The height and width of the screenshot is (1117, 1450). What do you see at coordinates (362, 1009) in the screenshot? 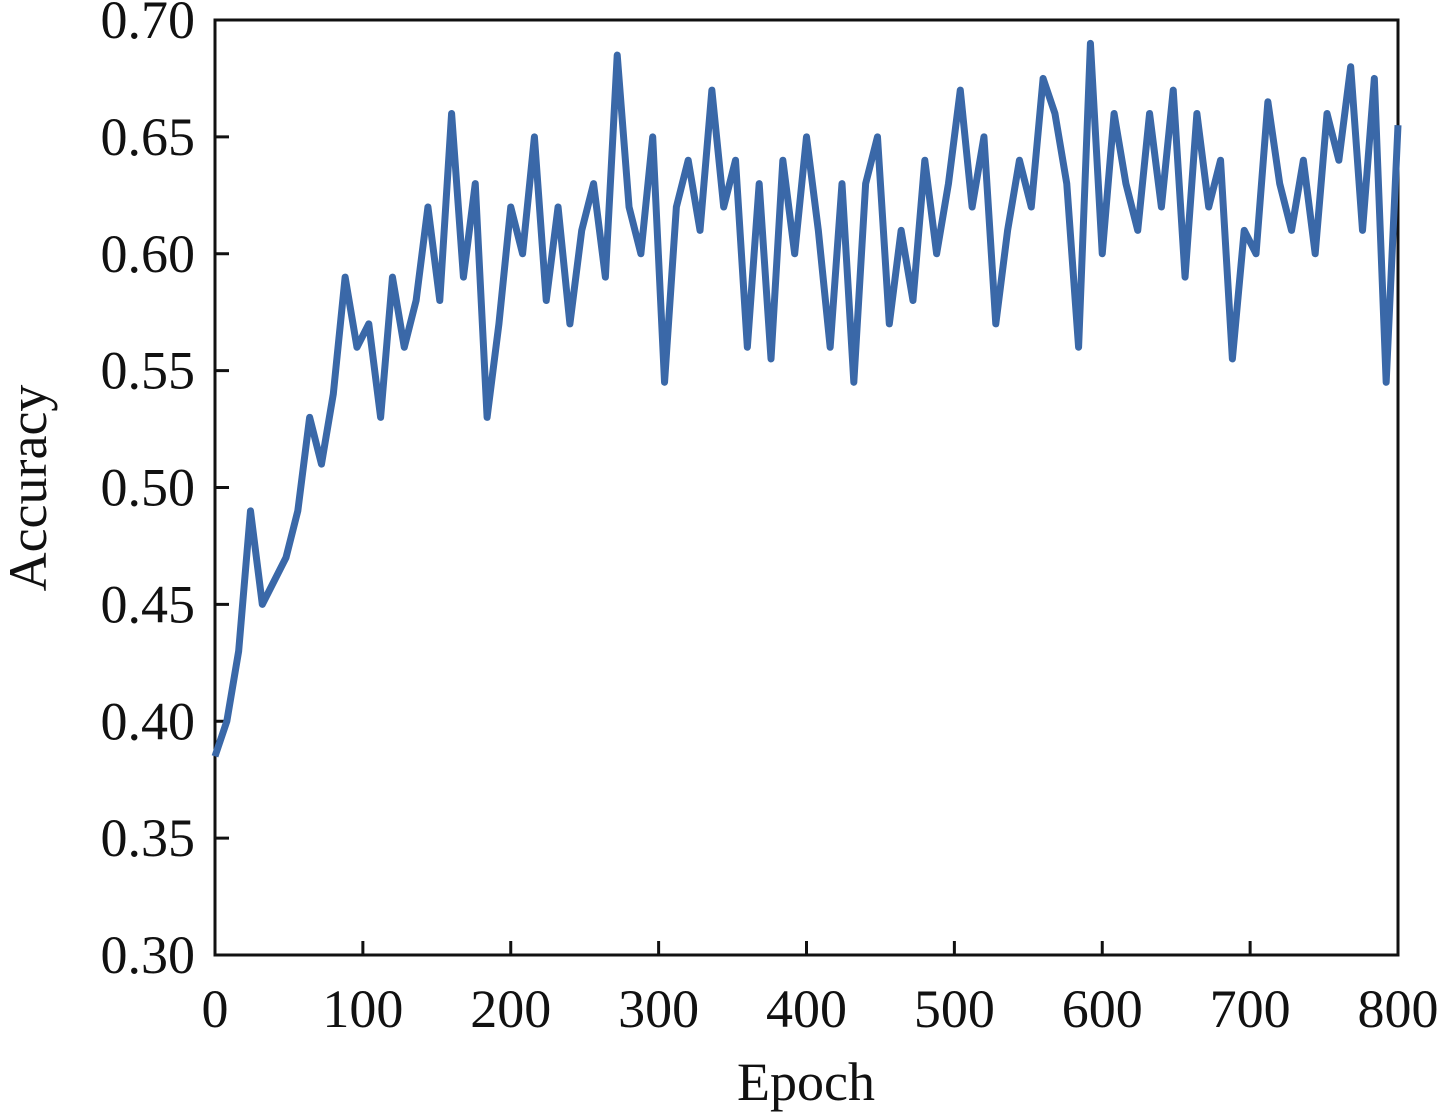
I see `x-tick-label: 100` at bounding box center [362, 1009].